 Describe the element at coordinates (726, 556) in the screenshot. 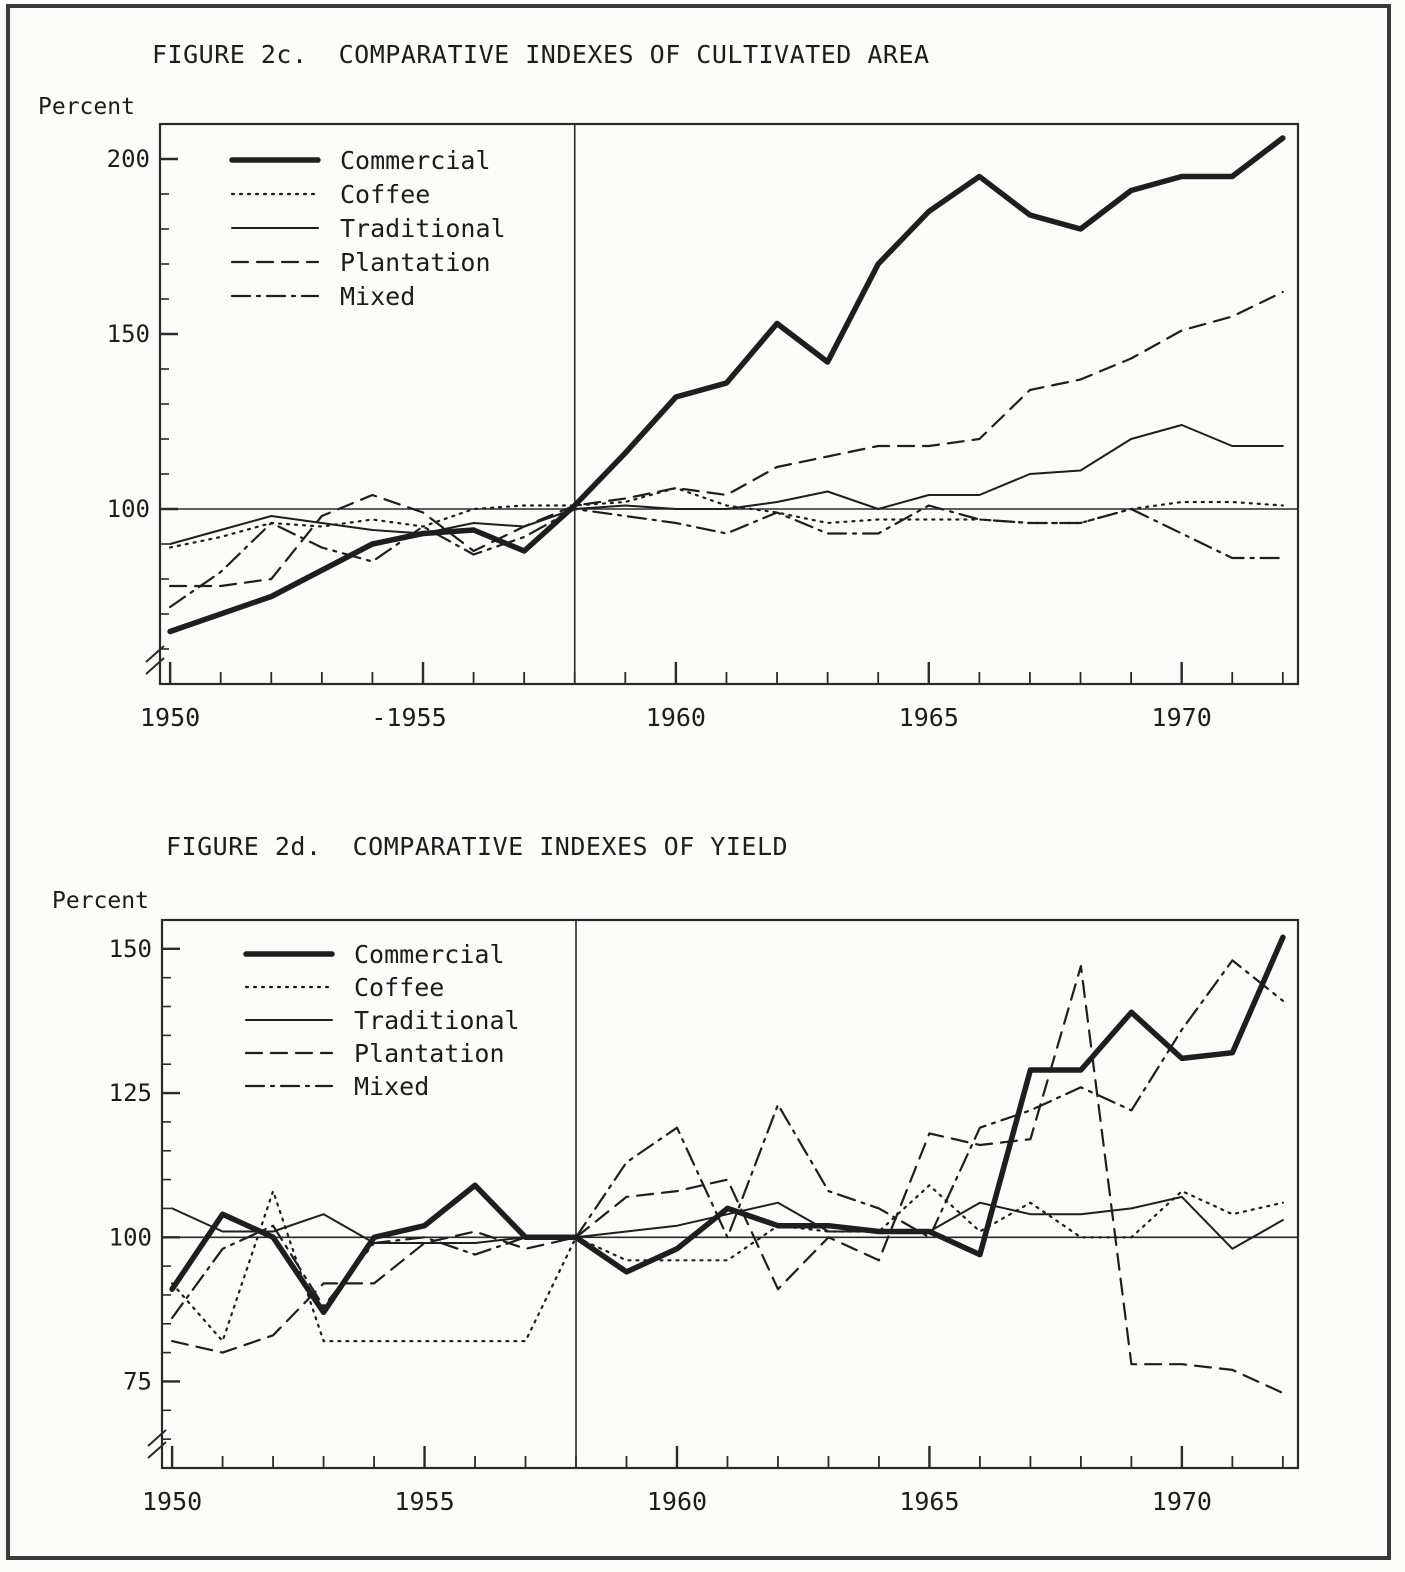

I see `series-line-mixed` at that location.